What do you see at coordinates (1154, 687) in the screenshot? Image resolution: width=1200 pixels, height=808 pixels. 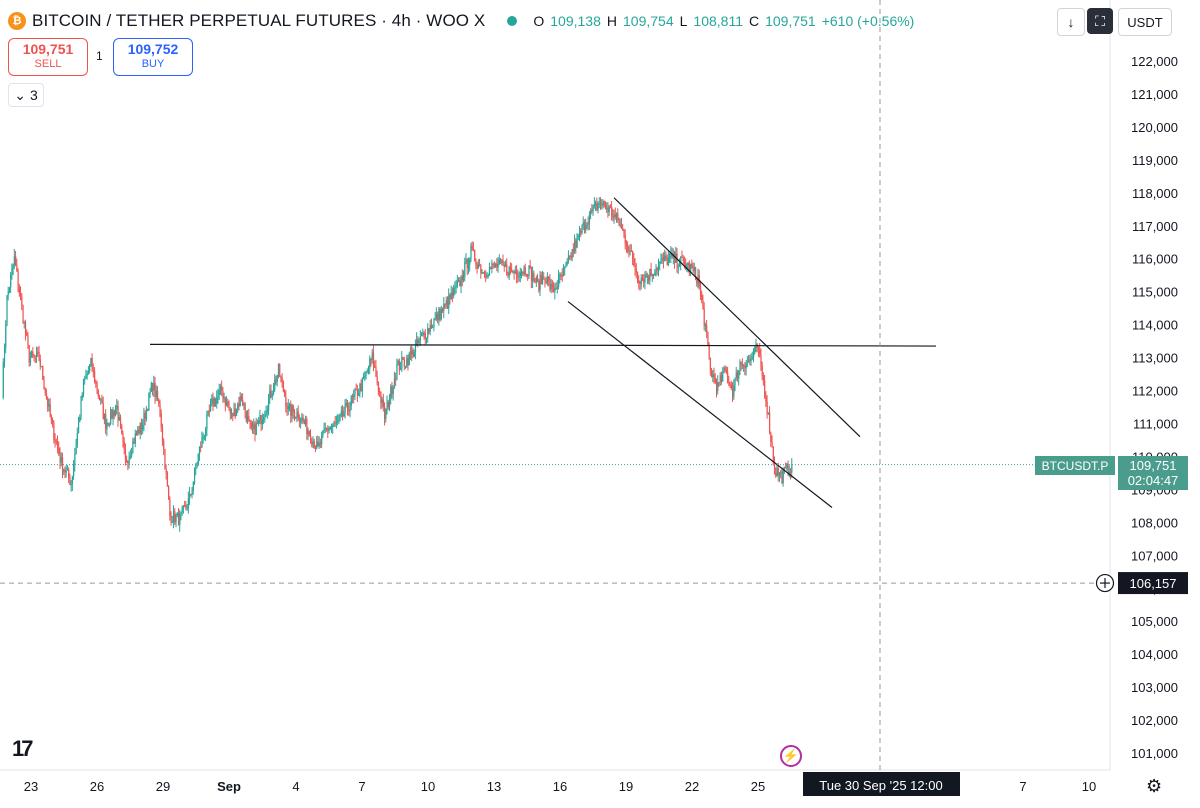 I see `price-tick-label: 103,000` at bounding box center [1154, 687].